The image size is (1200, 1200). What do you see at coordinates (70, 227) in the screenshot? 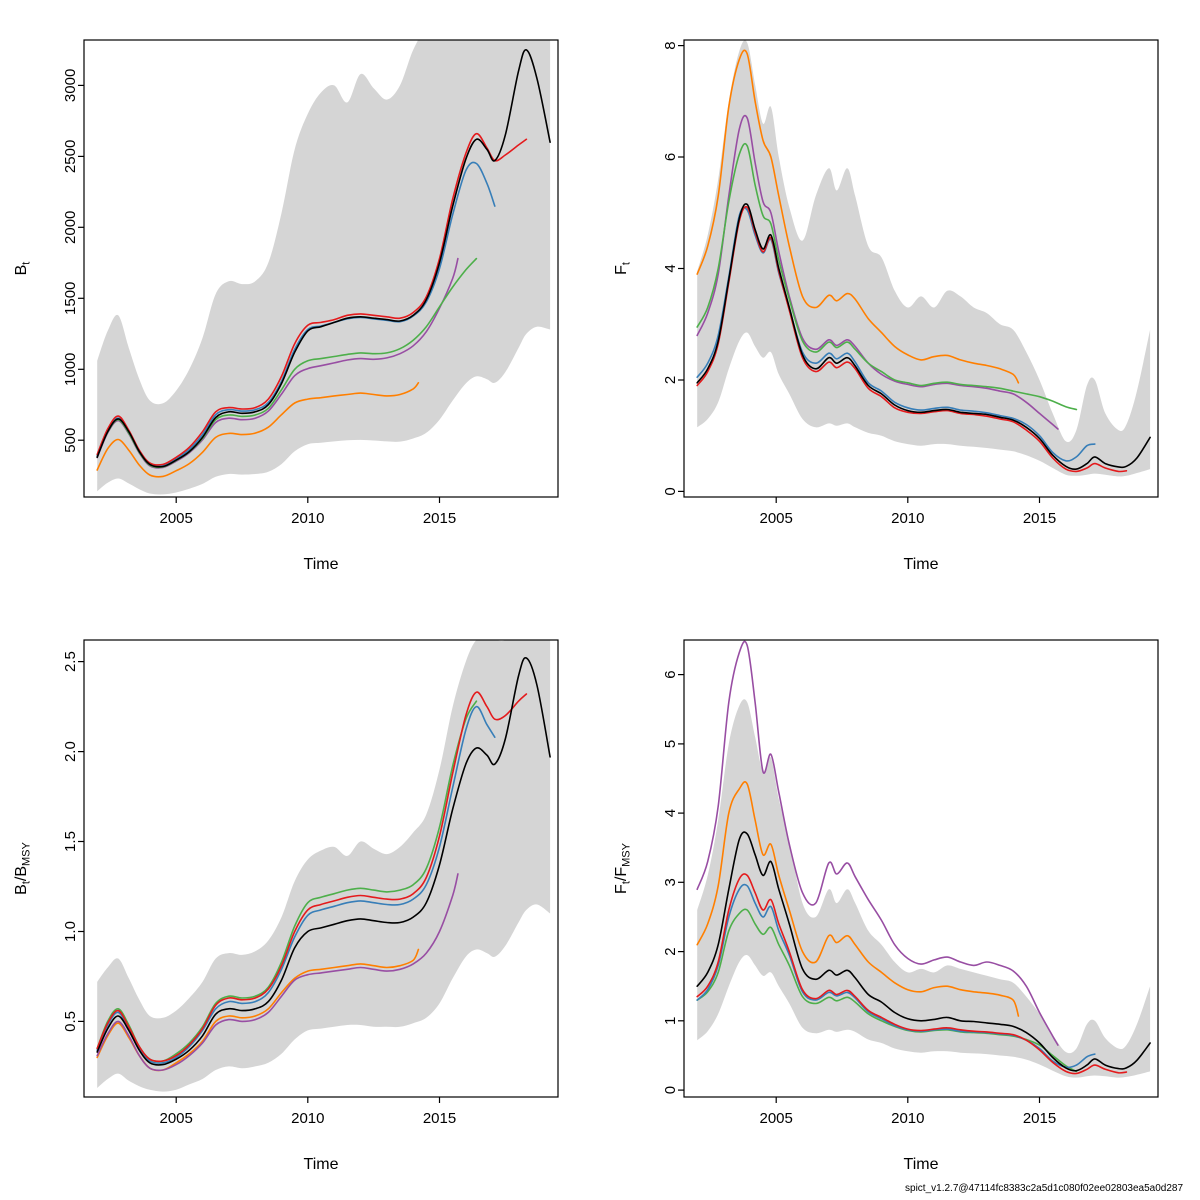
I see `svg-text: 2000` at bounding box center [70, 227].